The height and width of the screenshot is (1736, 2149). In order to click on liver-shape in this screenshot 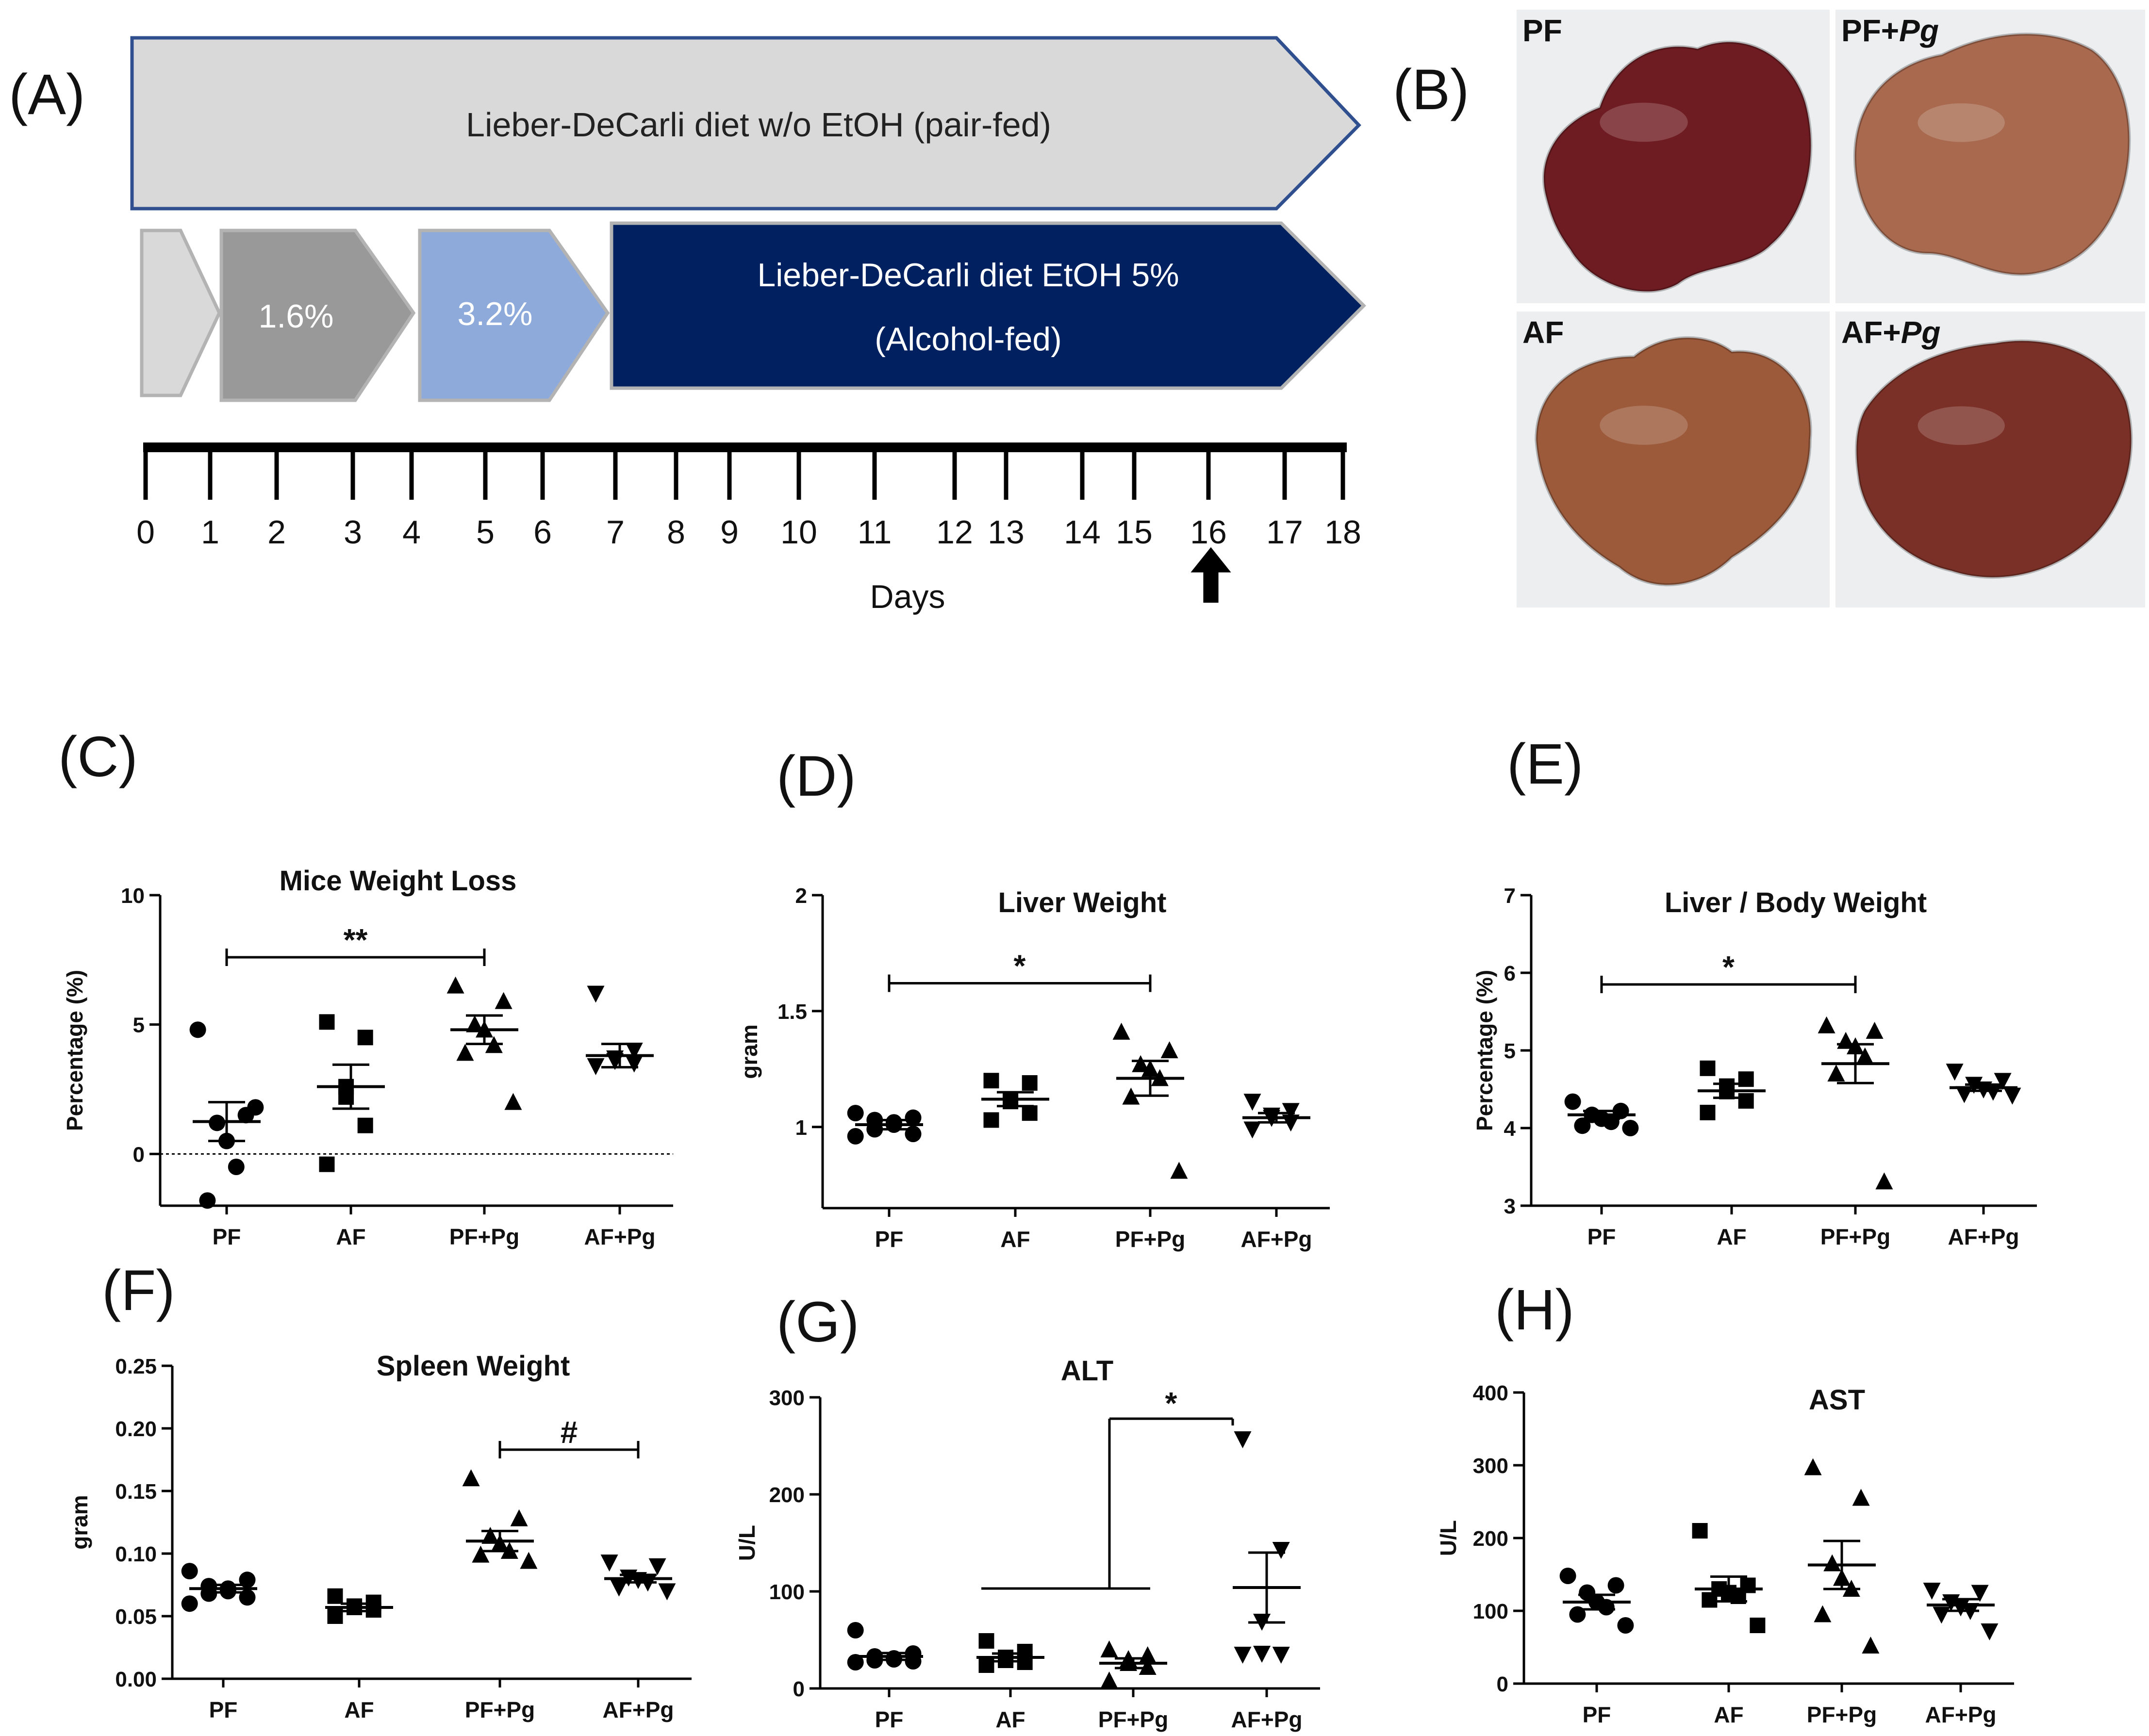, I will do `click(1994, 459)`.